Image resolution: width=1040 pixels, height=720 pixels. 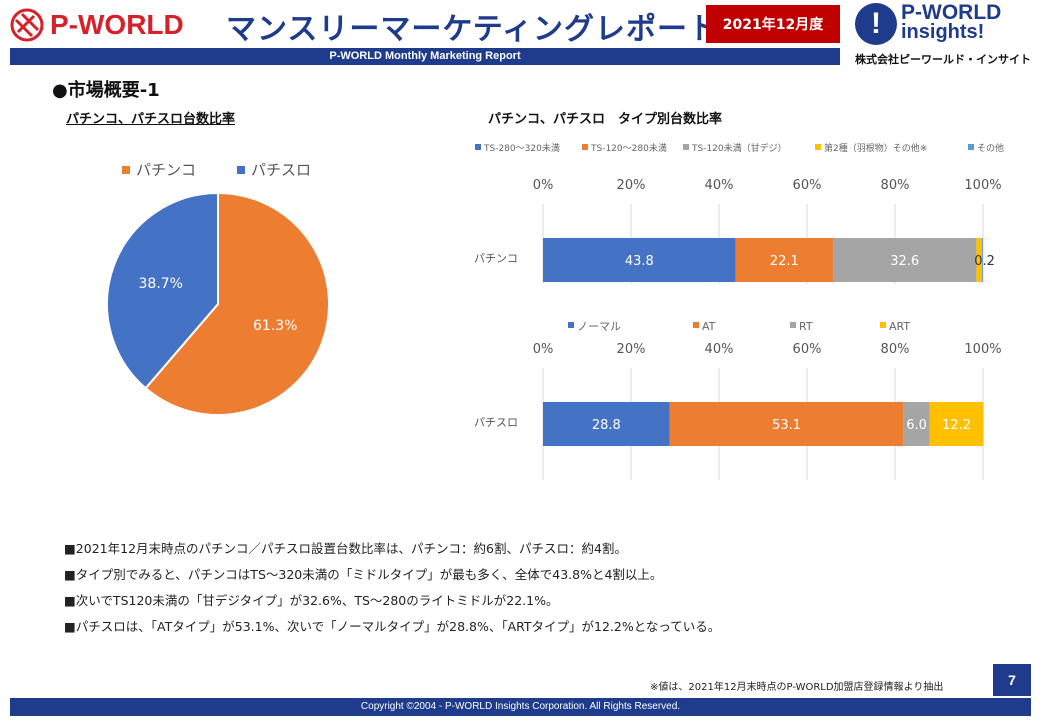 What do you see at coordinates (797, 687) in the screenshot?
I see `footnote: ※値は、2021年12月末時点のP-WORLD加盟店登録情報より抽出` at bounding box center [797, 687].